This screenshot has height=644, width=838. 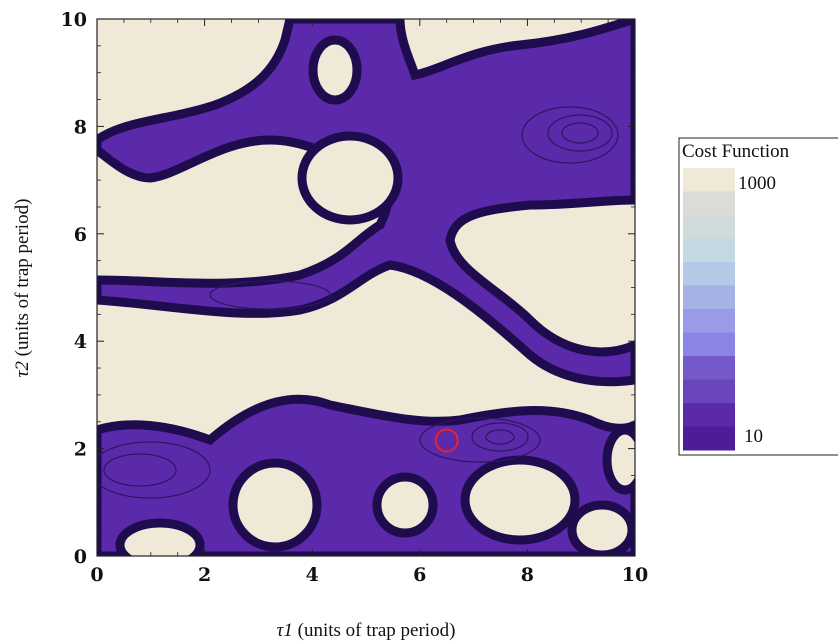 What do you see at coordinates (80, 342) in the screenshot?
I see `y-tick-label-4: 4` at bounding box center [80, 342].